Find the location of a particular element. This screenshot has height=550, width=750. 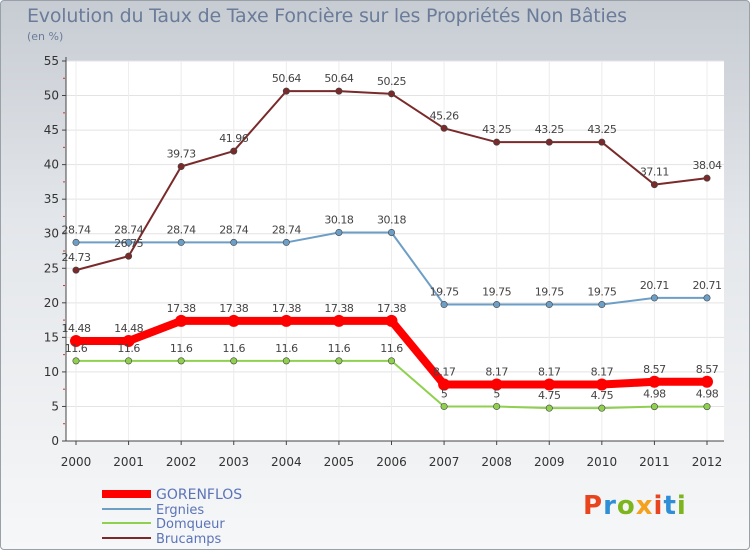

y-tick-label: 20 is located at coordinates (51, 303).